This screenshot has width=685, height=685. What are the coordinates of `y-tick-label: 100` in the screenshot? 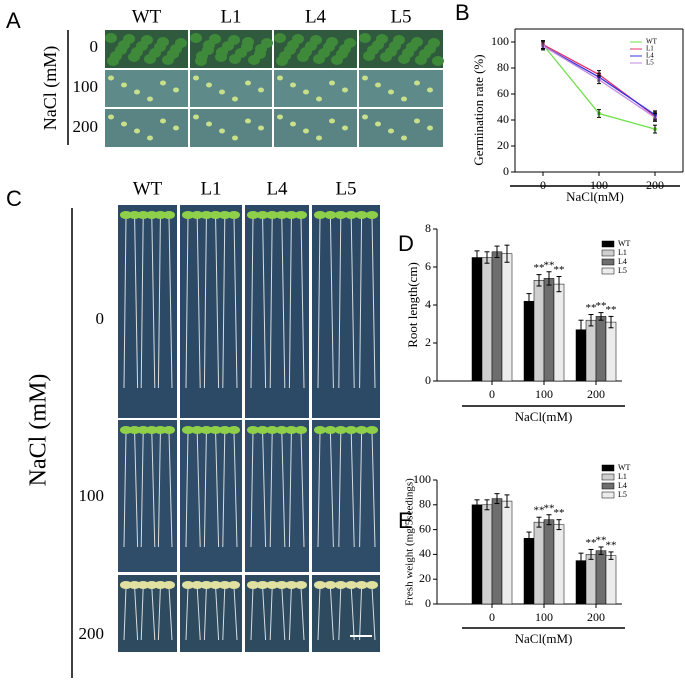 It's located at (422, 479).